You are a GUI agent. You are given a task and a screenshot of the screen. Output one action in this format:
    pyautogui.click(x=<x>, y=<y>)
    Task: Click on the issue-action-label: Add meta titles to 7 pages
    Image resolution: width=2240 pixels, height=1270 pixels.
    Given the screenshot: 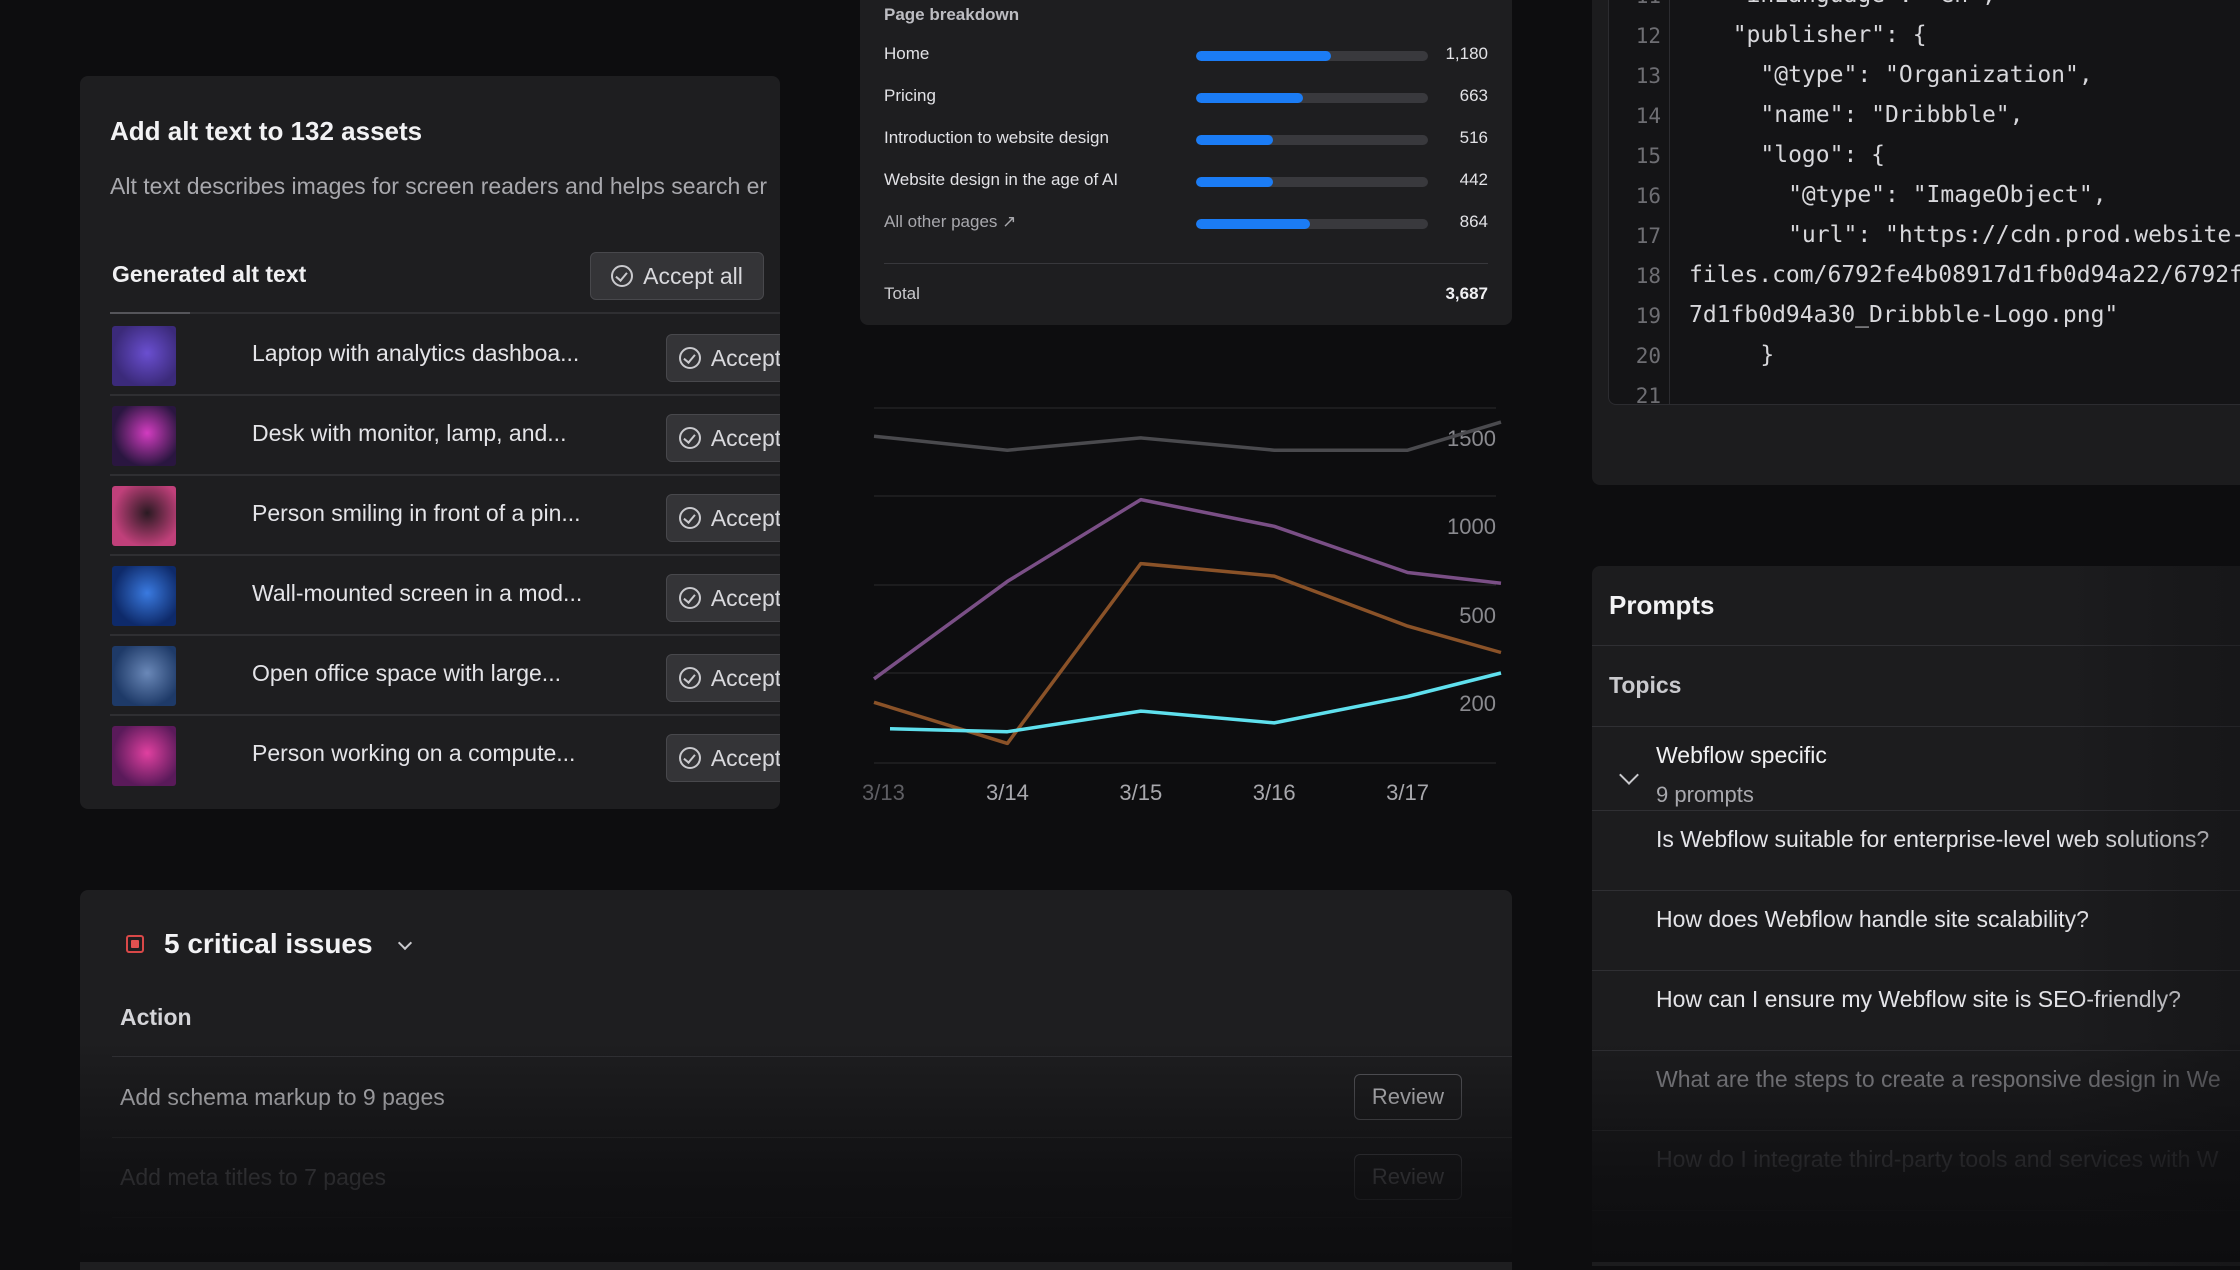 What is the action you would take?
    pyautogui.click(x=253, y=1177)
    